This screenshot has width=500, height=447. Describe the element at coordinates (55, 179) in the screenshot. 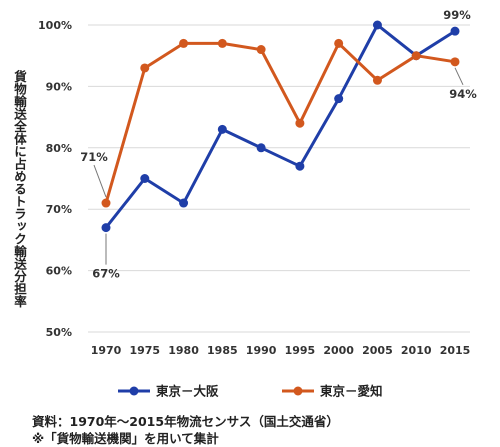

I see `y-tick-labels: 50% 60% 70% 80% 90% 100%` at that location.